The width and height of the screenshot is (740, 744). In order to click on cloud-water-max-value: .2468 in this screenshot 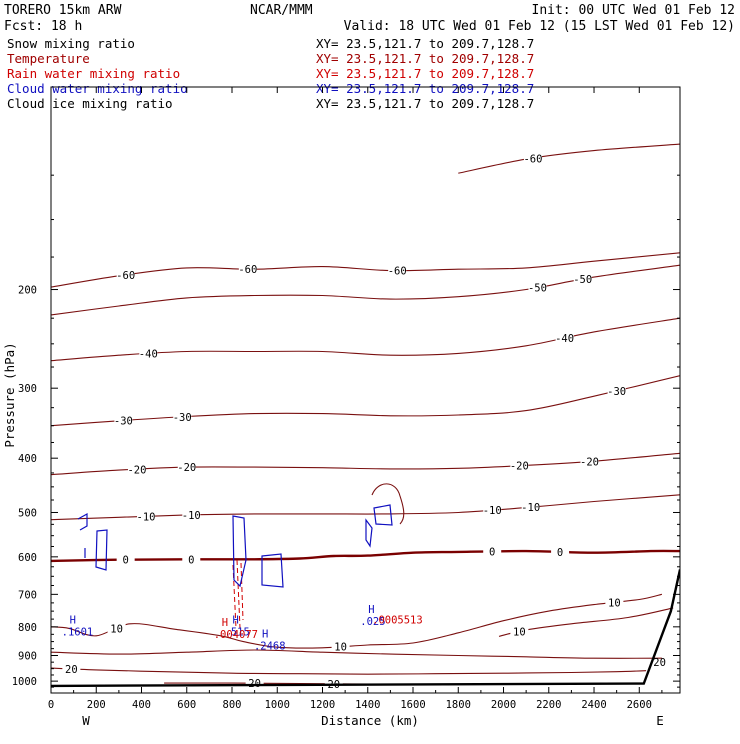, I will do `click(270, 647)`.